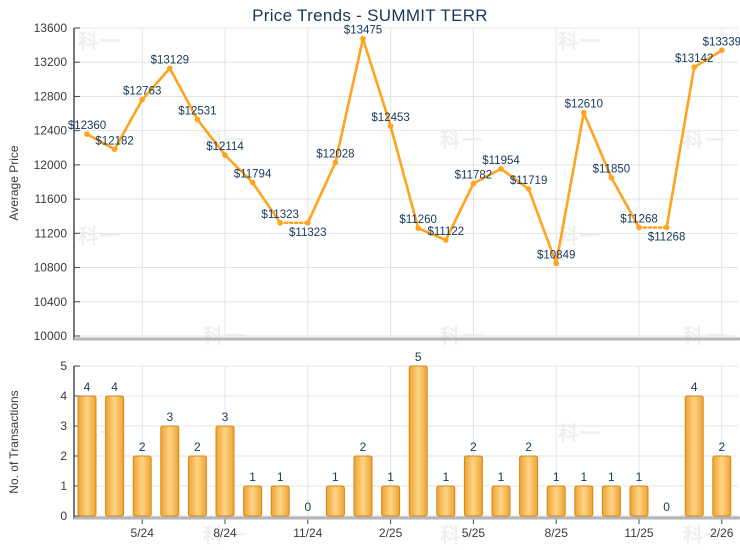 Image resolution: width=740 pixels, height=550 pixels. What do you see at coordinates (474, 176) in the screenshot?
I see `price-point-label: $11782` at bounding box center [474, 176].